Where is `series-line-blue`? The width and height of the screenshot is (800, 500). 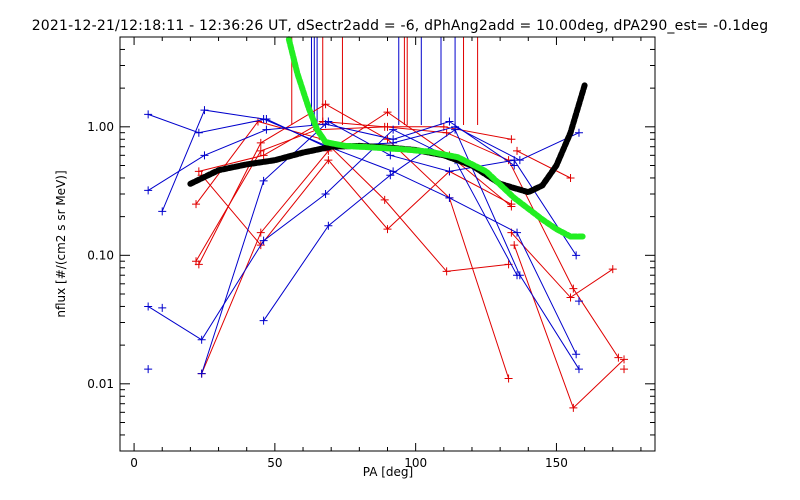 series-line-blue is located at coordinates (364, 137).